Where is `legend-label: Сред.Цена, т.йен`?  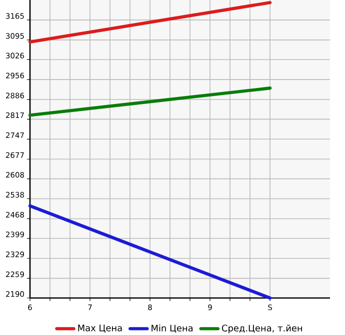
legend-label: Сред.Цена, т.йен is located at coordinates (262, 329).